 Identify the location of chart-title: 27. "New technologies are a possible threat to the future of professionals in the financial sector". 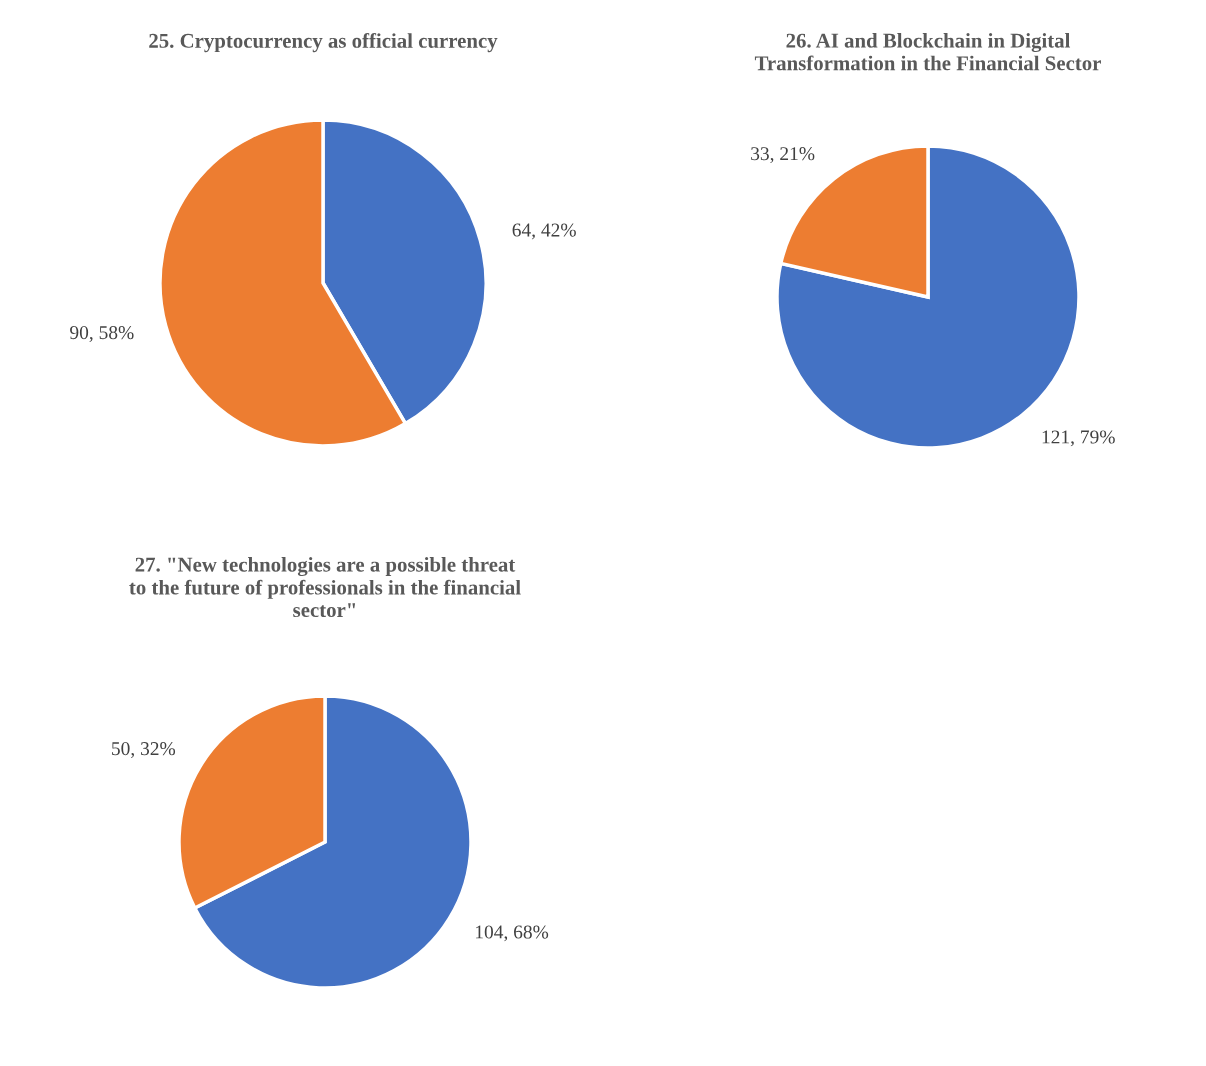
(325, 587).